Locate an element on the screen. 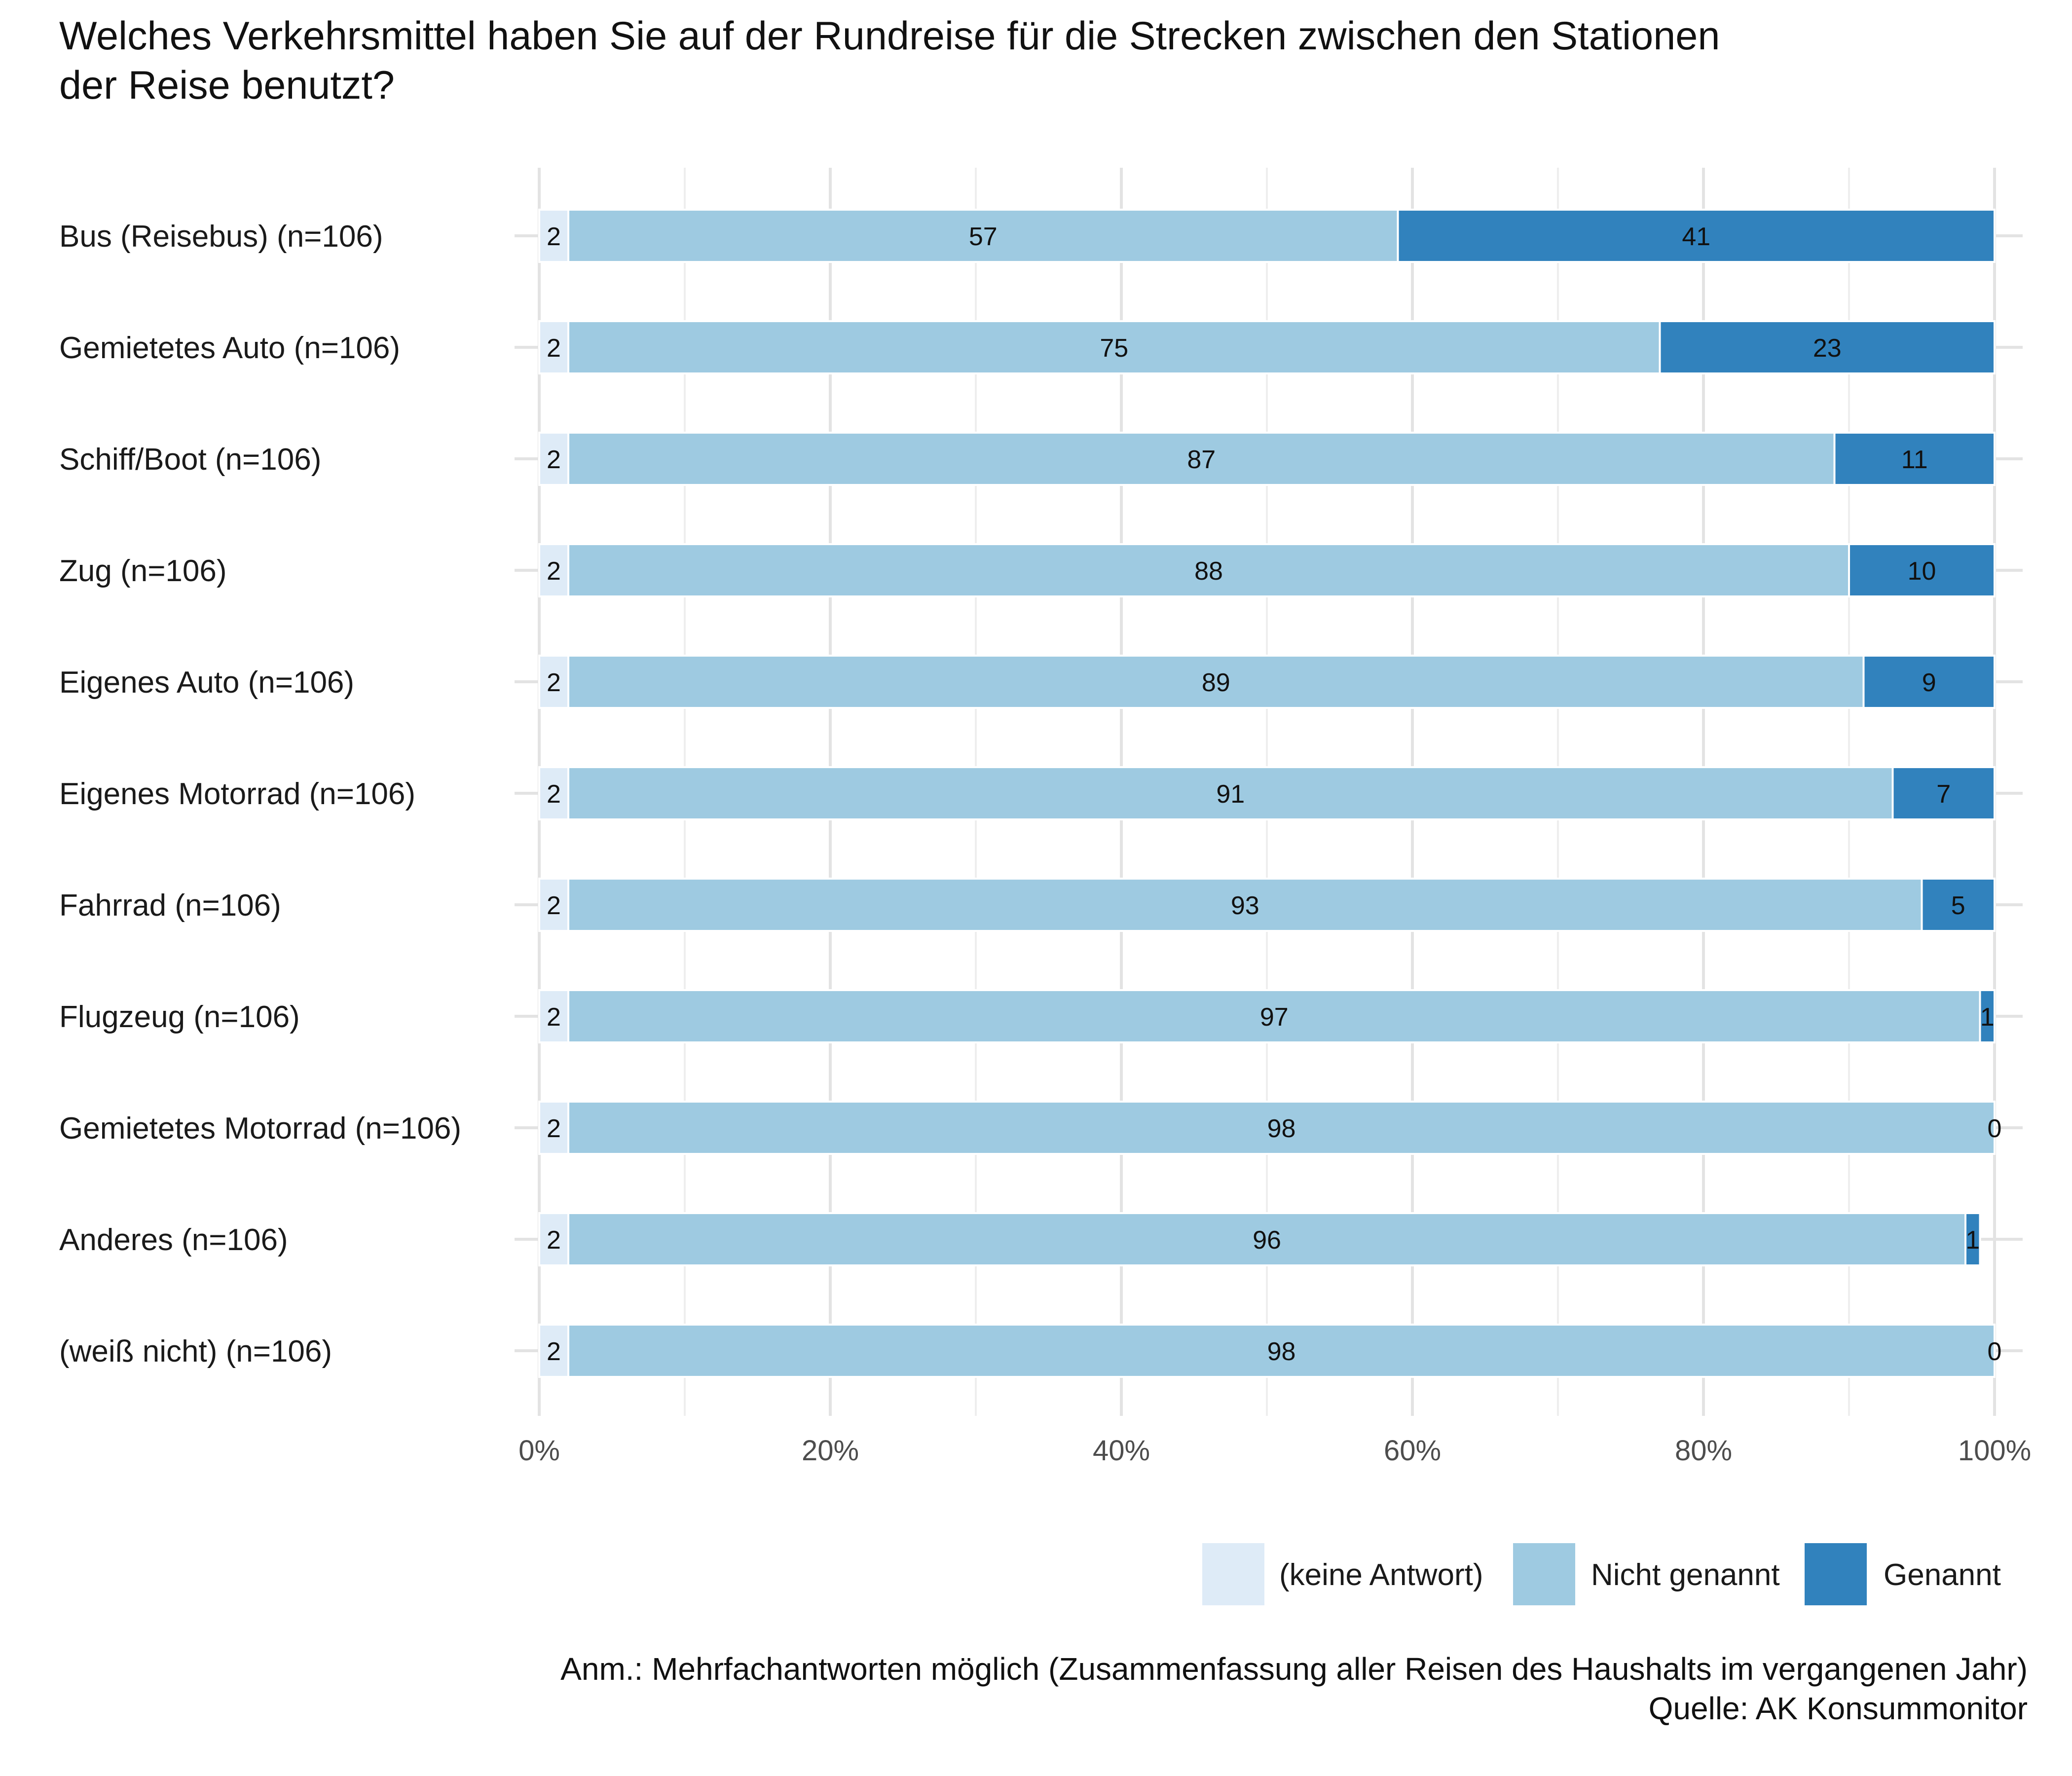  bar-value-label: 93 is located at coordinates (1245, 906).